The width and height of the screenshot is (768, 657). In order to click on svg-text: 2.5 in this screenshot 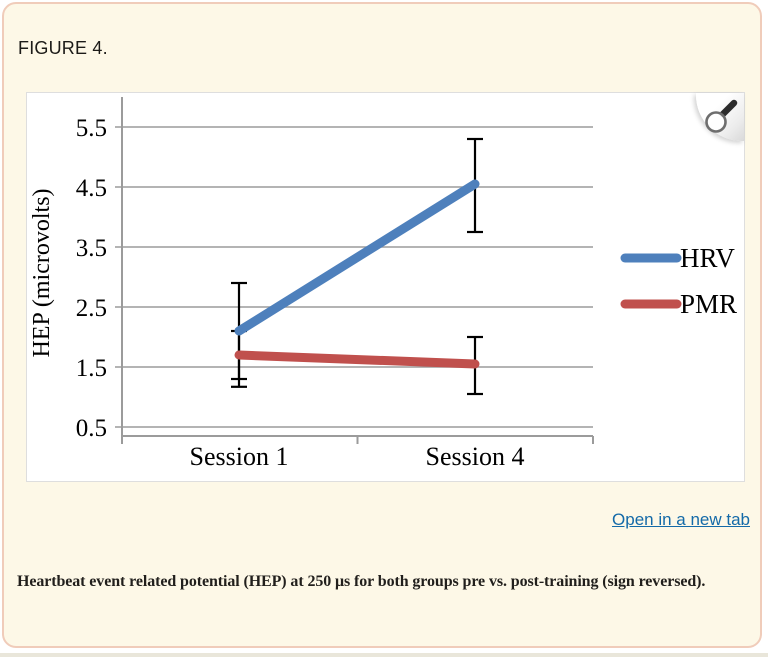, I will do `click(91, 308)`.